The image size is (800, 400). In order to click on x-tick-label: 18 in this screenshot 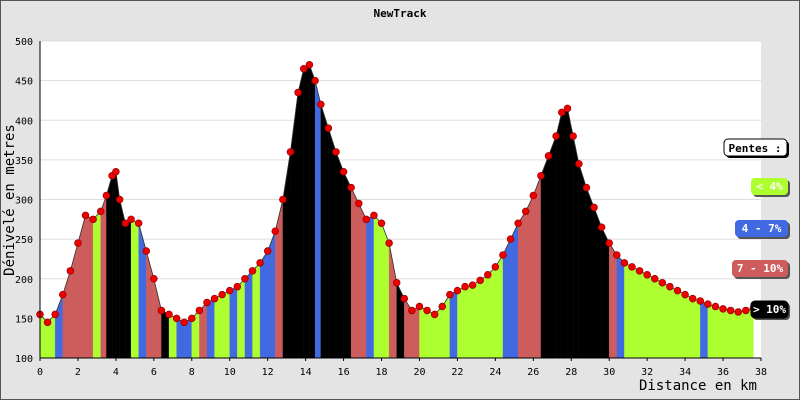, I will do `click(382, 372)`.